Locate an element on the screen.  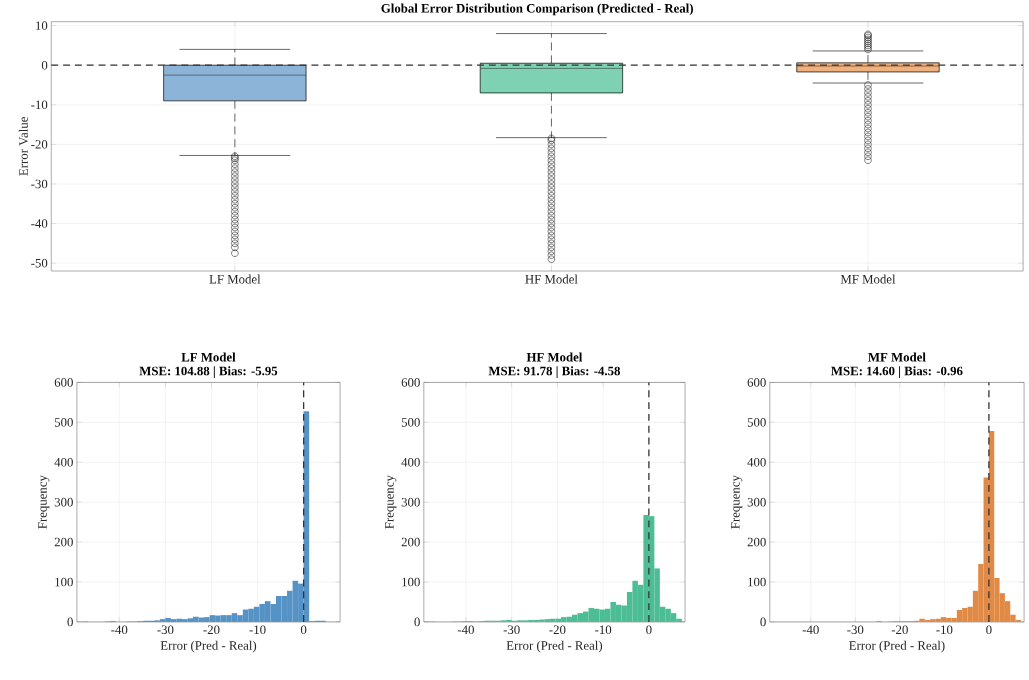
y-axis-title: Error Value is located at coordinates (23, 146).